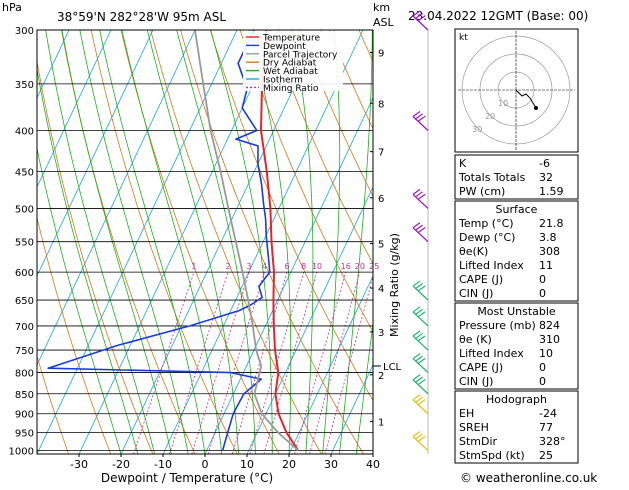 Image resolution: width=629 pixels, height=490 pixels. Describe the element at coordinates (246, 241) in the screenshot. I see `series-line-parcel-trajectory` at that location.